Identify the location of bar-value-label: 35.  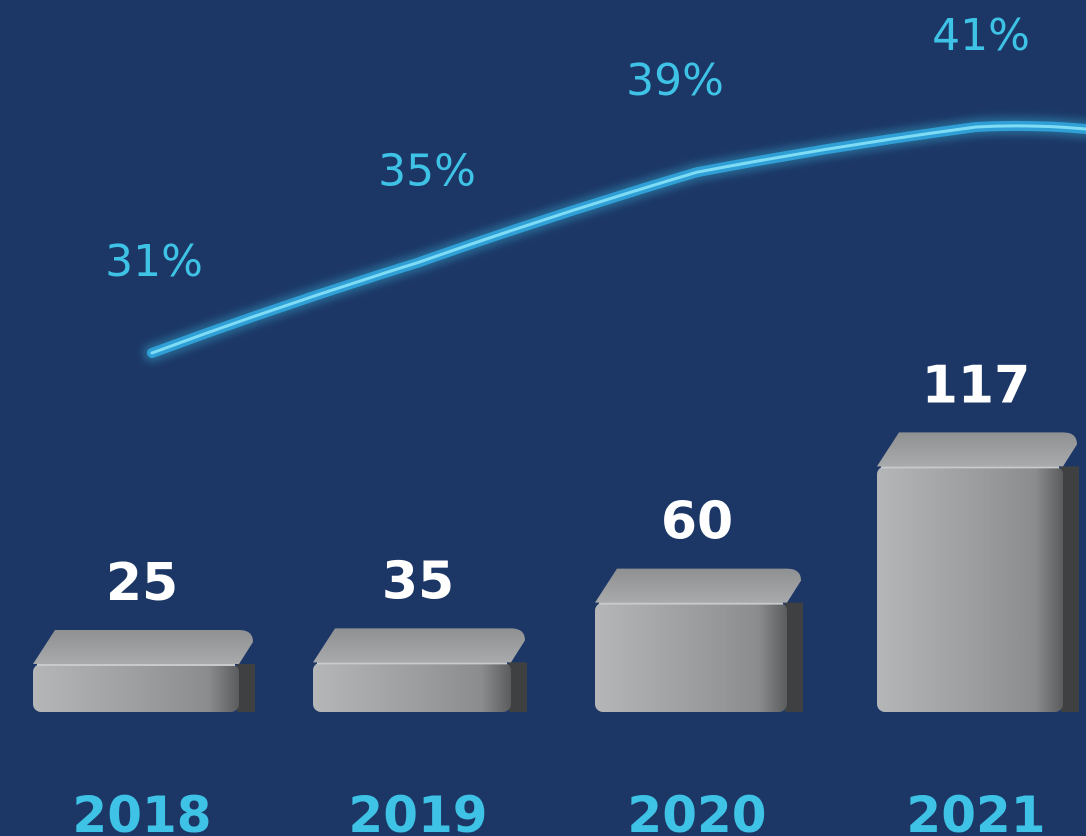
(418, 581).